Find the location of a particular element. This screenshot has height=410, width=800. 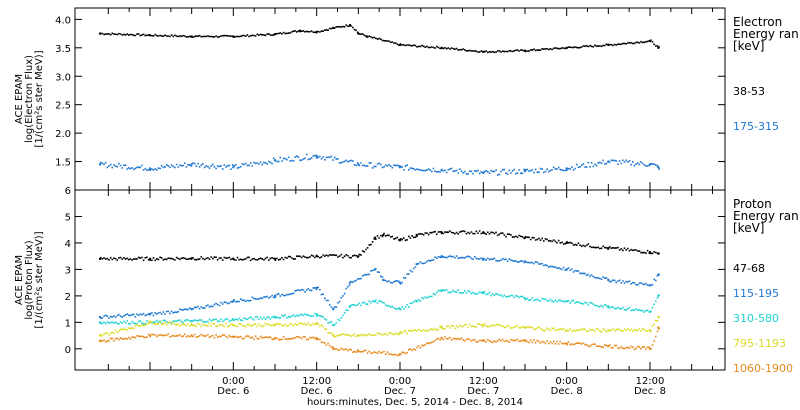

y-axis-label-line: ACE EPAM is located at coordinates (19, 99).